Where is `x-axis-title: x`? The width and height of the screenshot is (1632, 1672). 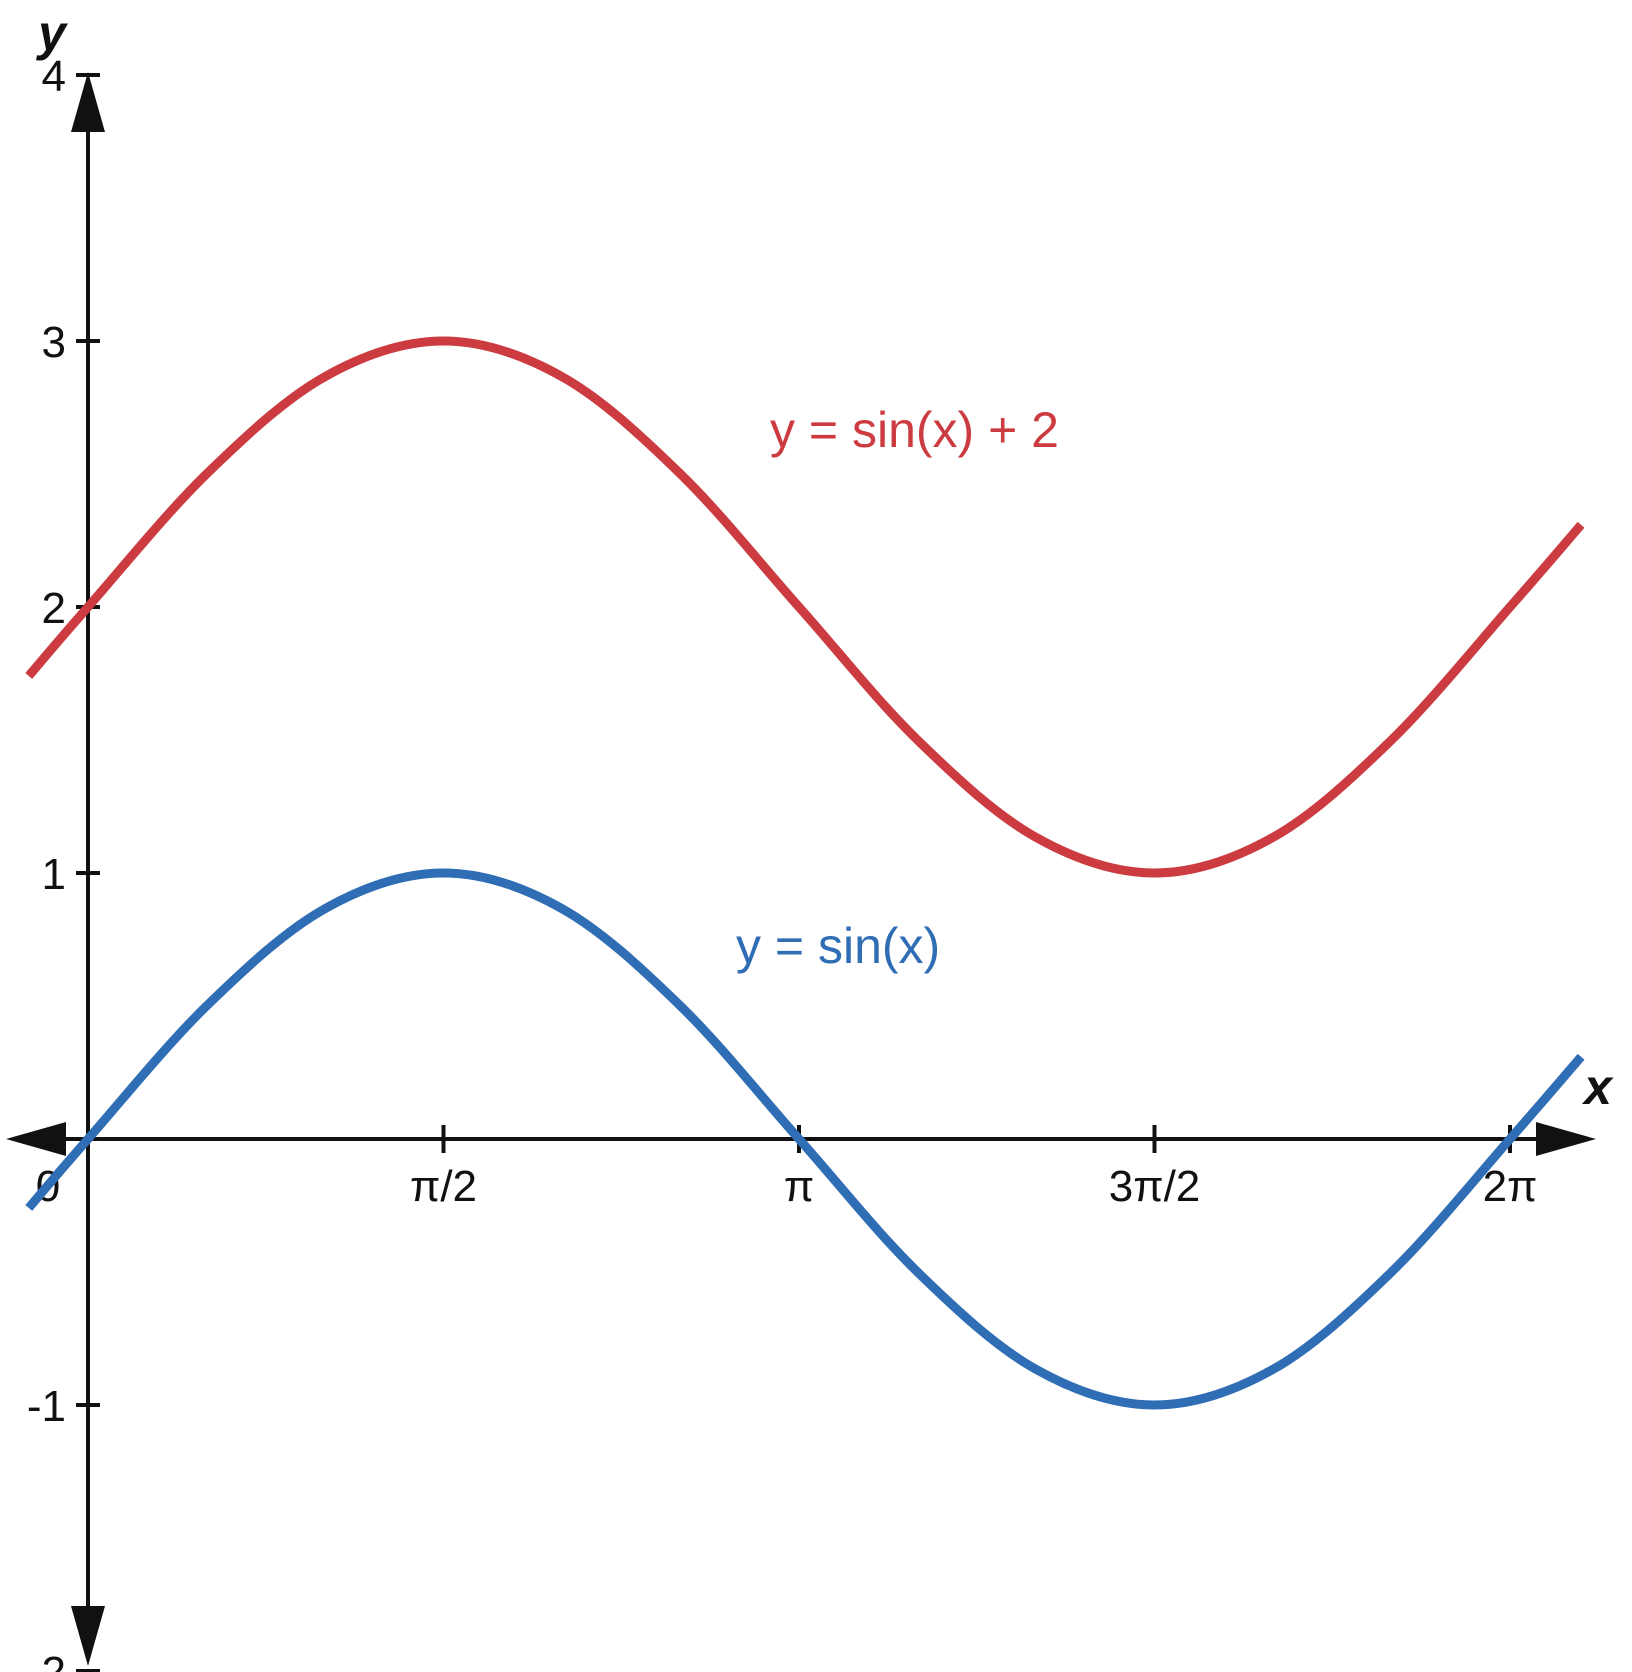 x-axis-title: x is located at coordinates (1597, 1087).